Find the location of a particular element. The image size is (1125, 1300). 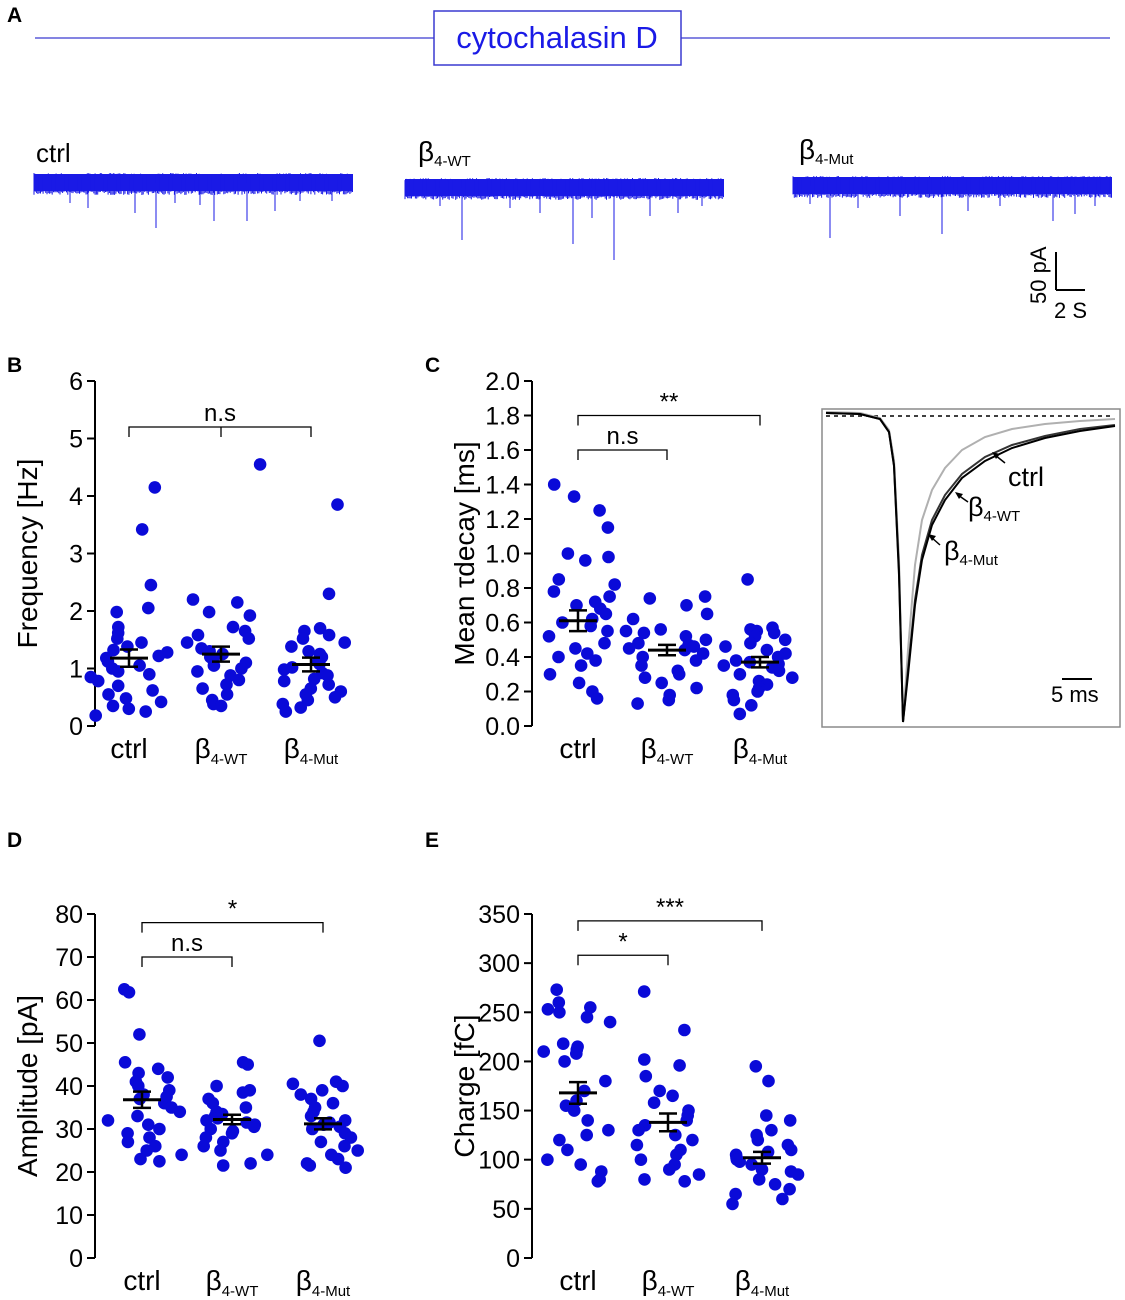

trace-label-ctrl: ctrl is located at coordinates (53, 153).